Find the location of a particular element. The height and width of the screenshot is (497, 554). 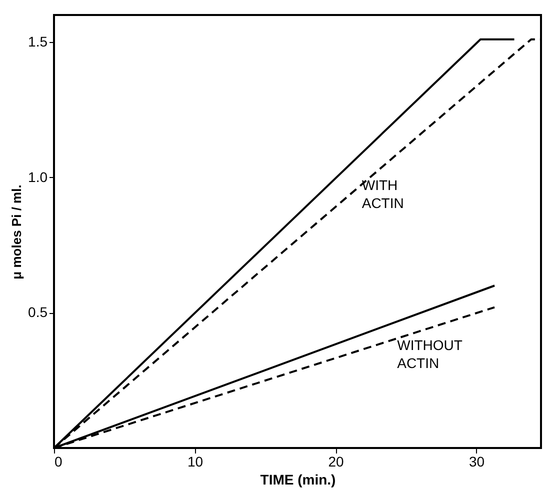

y-tick-label: 0.5 is located at coordinates (38, 312).